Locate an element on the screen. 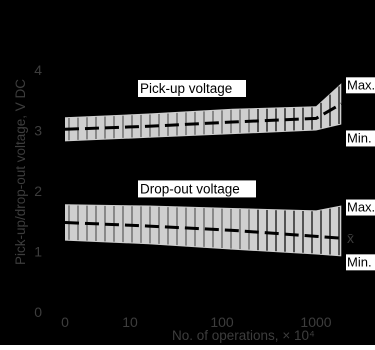  y-tick-label: 3 is located at coordinates (38, 131).